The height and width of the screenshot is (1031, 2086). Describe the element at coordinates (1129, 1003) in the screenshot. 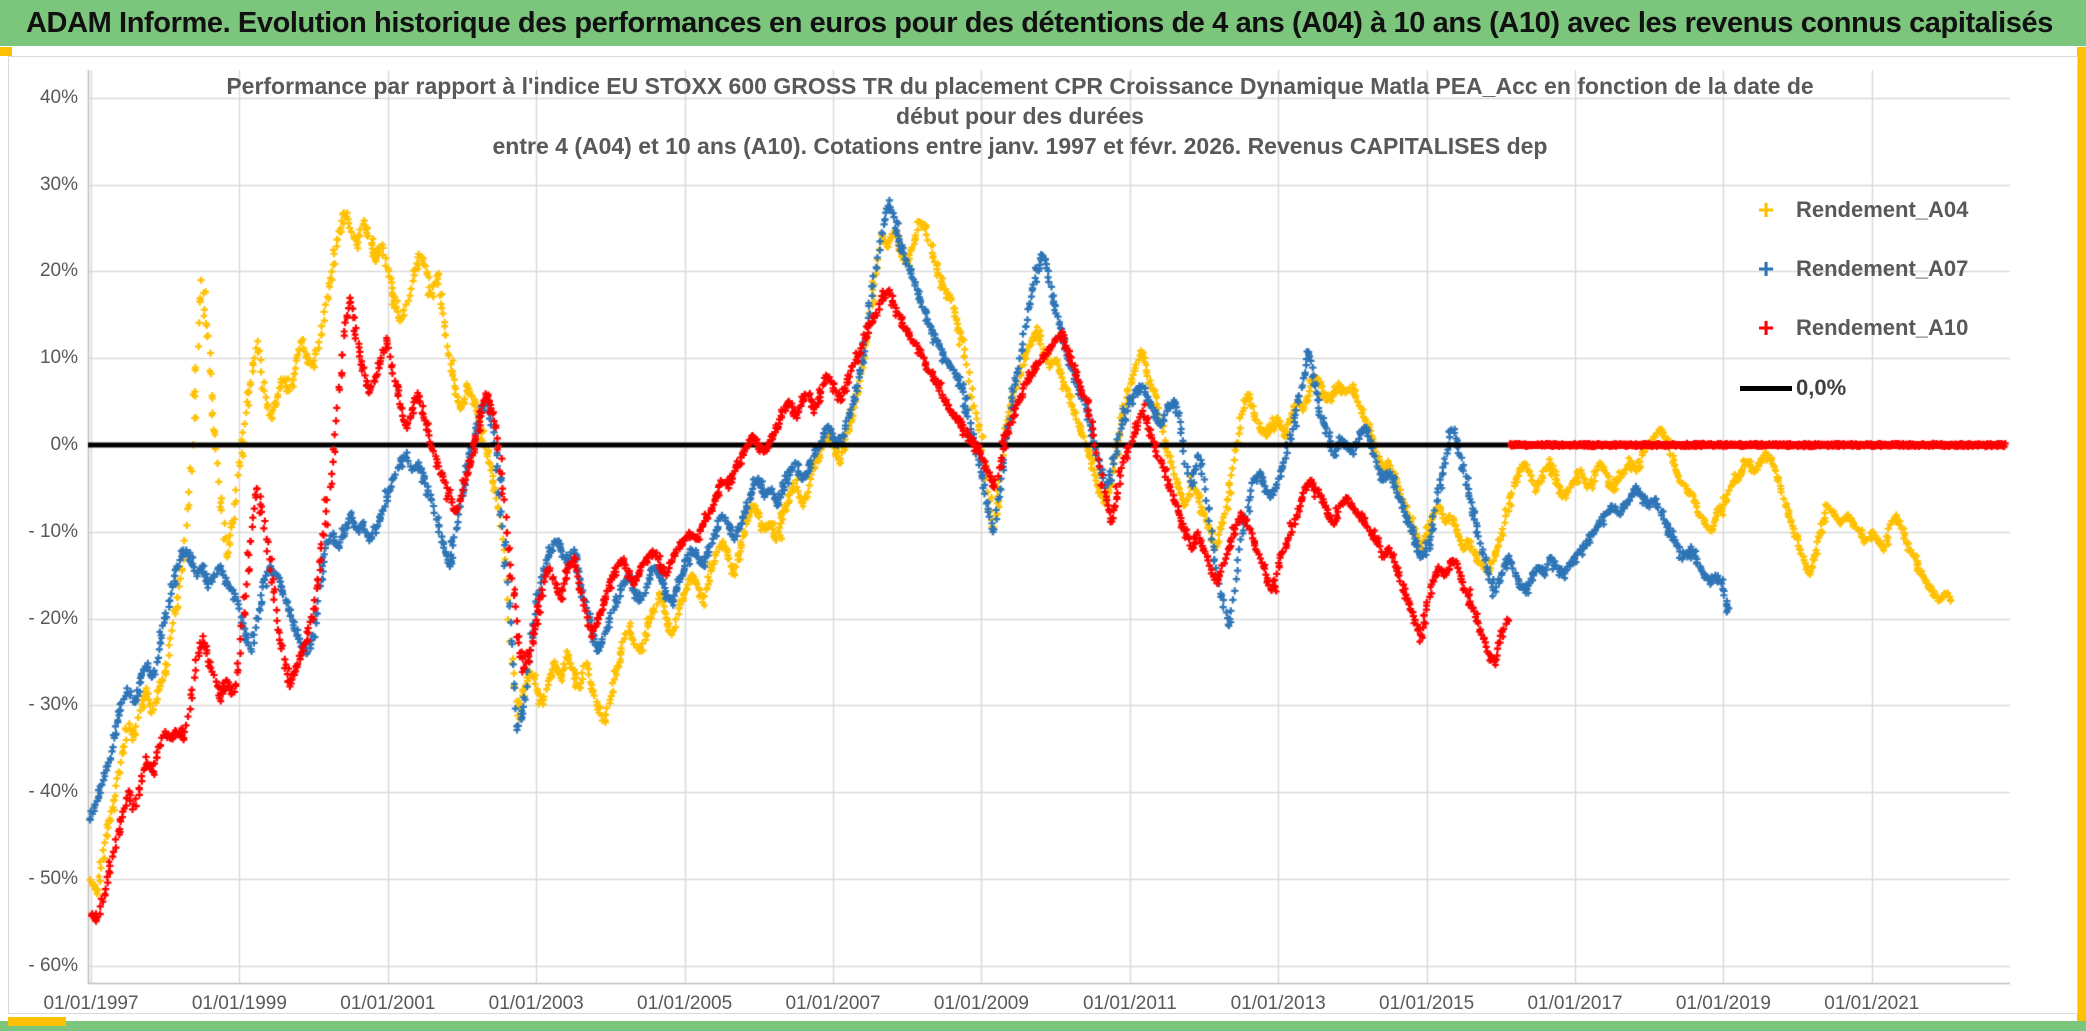

I see `x-tick-label: 01/01/2011` at that location.